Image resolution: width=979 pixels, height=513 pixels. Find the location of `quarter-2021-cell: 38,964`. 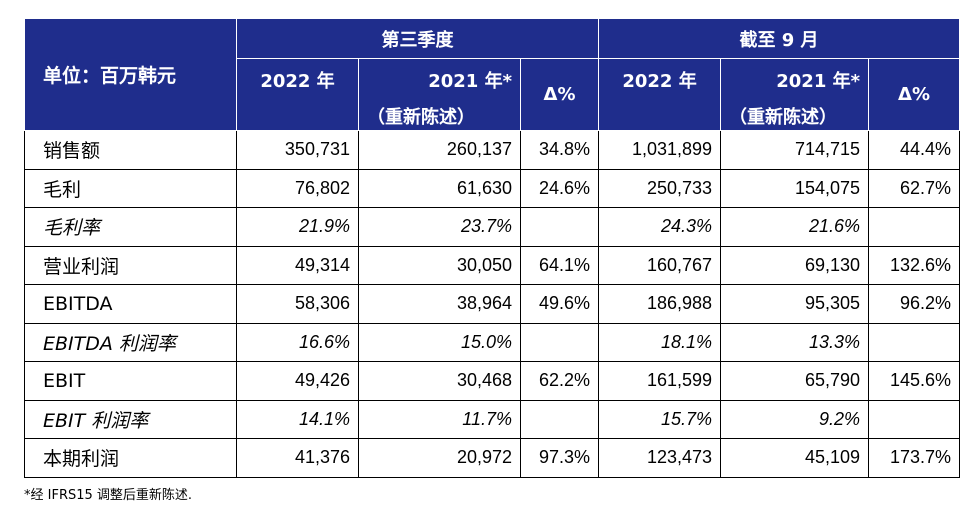

quarter-2021-cell: 38,964 is located at coordinates (439, 304).